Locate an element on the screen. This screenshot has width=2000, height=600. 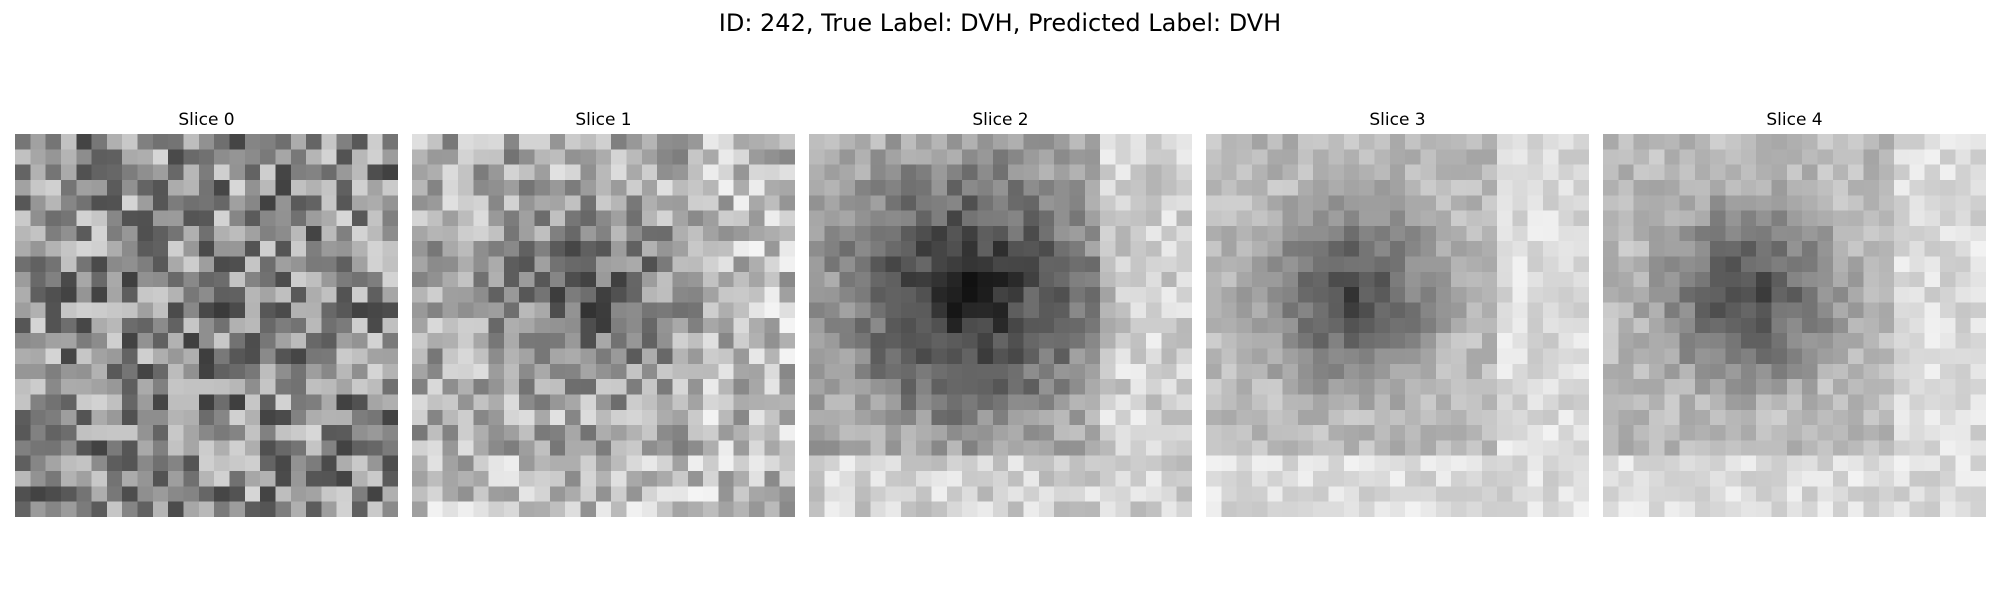
slice-panel-4: Slice 4 is located at coordinates (1794, 312).